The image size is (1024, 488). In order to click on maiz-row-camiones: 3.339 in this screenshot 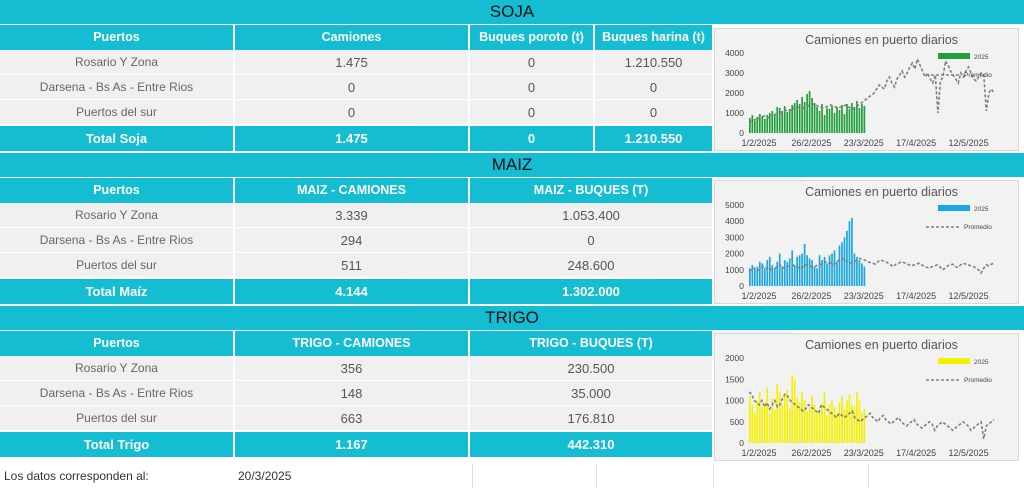, I will do `click(352, 215)`.